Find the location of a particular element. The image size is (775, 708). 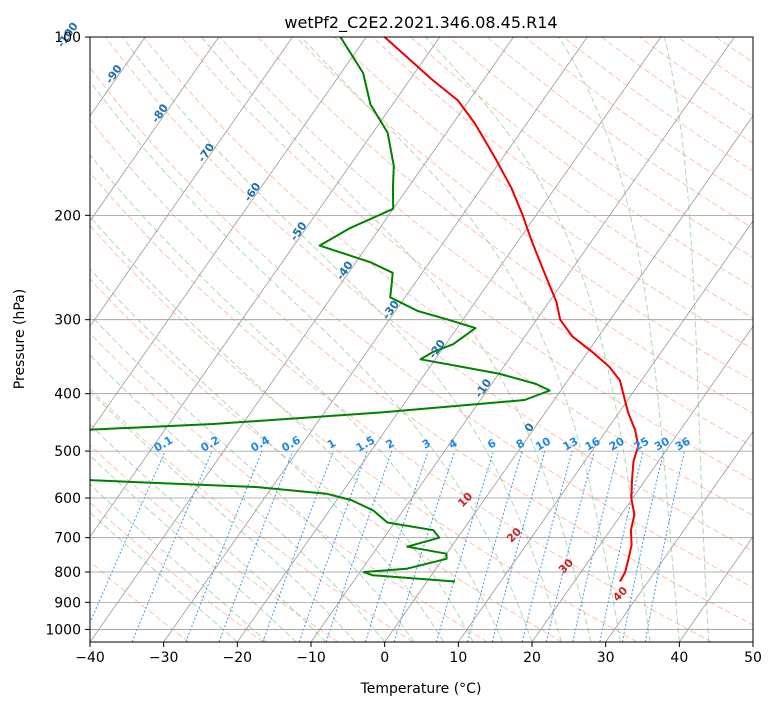

isotherm-label: -90 is located at coordinates (114, 74).